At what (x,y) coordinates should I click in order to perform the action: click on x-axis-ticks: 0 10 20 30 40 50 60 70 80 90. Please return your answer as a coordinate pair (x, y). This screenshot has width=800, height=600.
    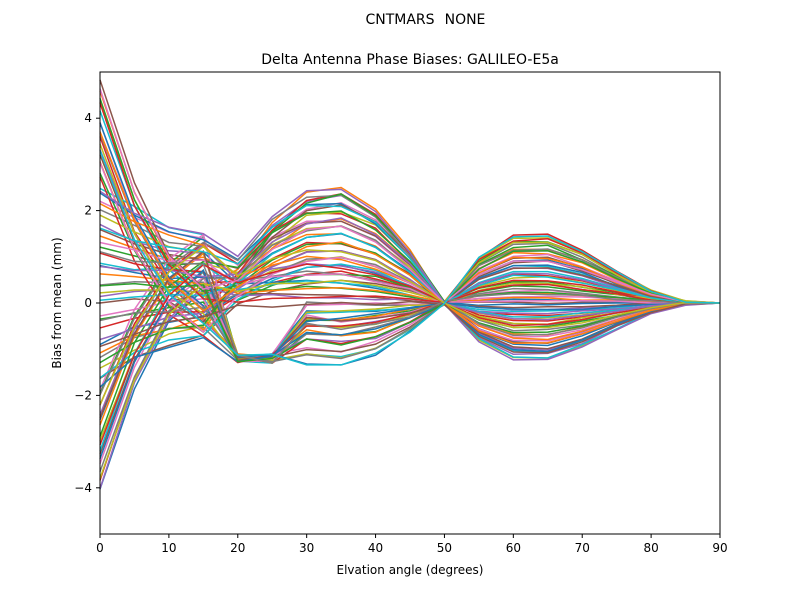
    Looking at the image, I should click on (412, 544).